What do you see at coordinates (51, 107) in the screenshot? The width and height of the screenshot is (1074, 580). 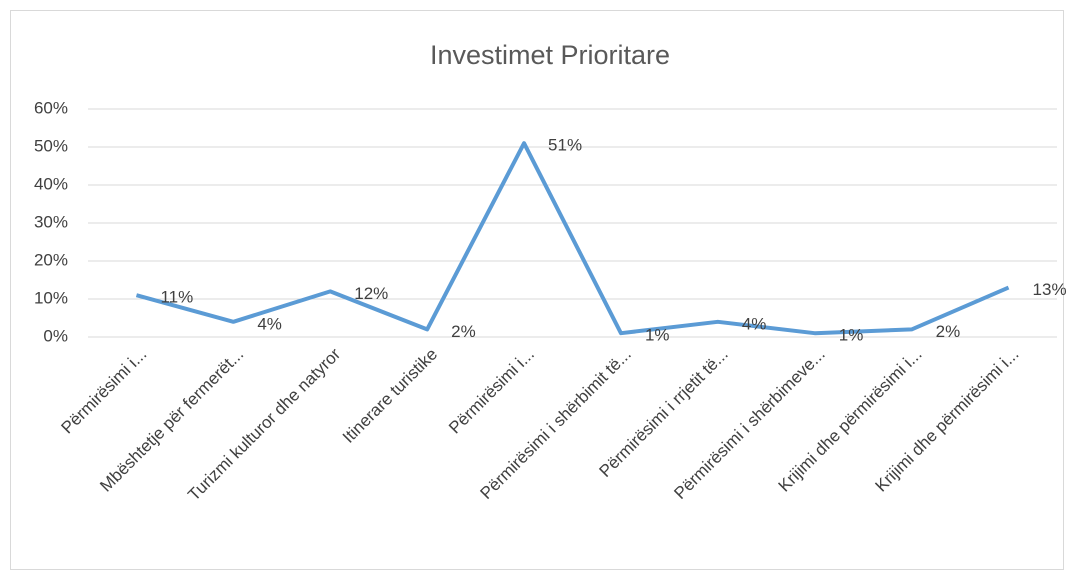 I see `y-tick-label: 60%` at bounding box center [51, 107].